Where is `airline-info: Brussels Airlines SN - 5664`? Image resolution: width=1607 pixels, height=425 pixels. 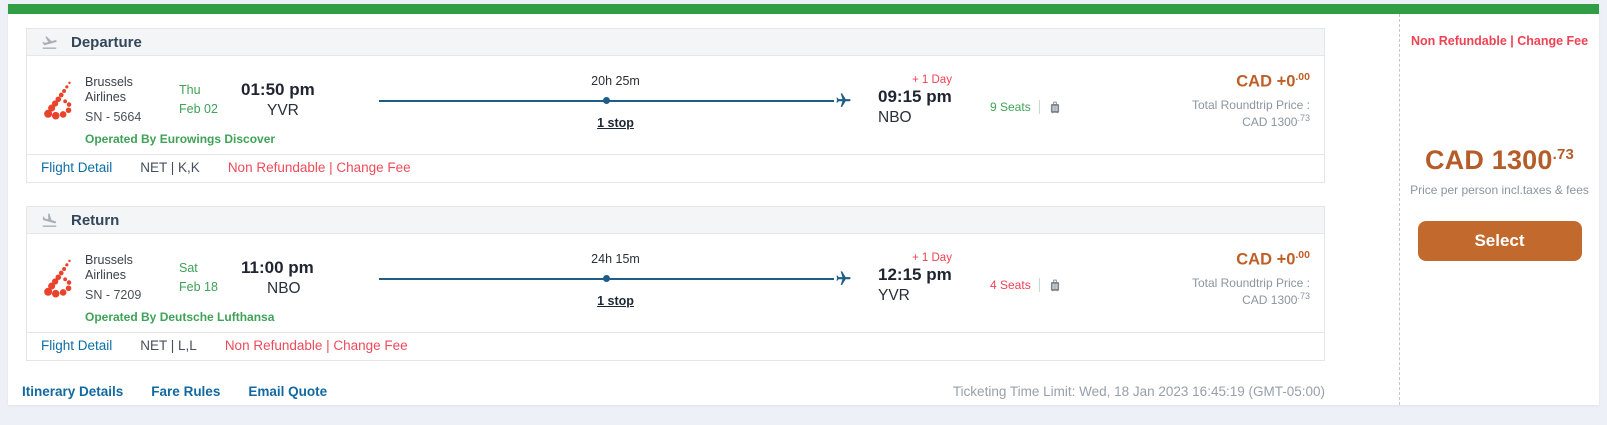 airline-info: Brussels Airlines SN - 5664 is located at coordinates (132, 100).